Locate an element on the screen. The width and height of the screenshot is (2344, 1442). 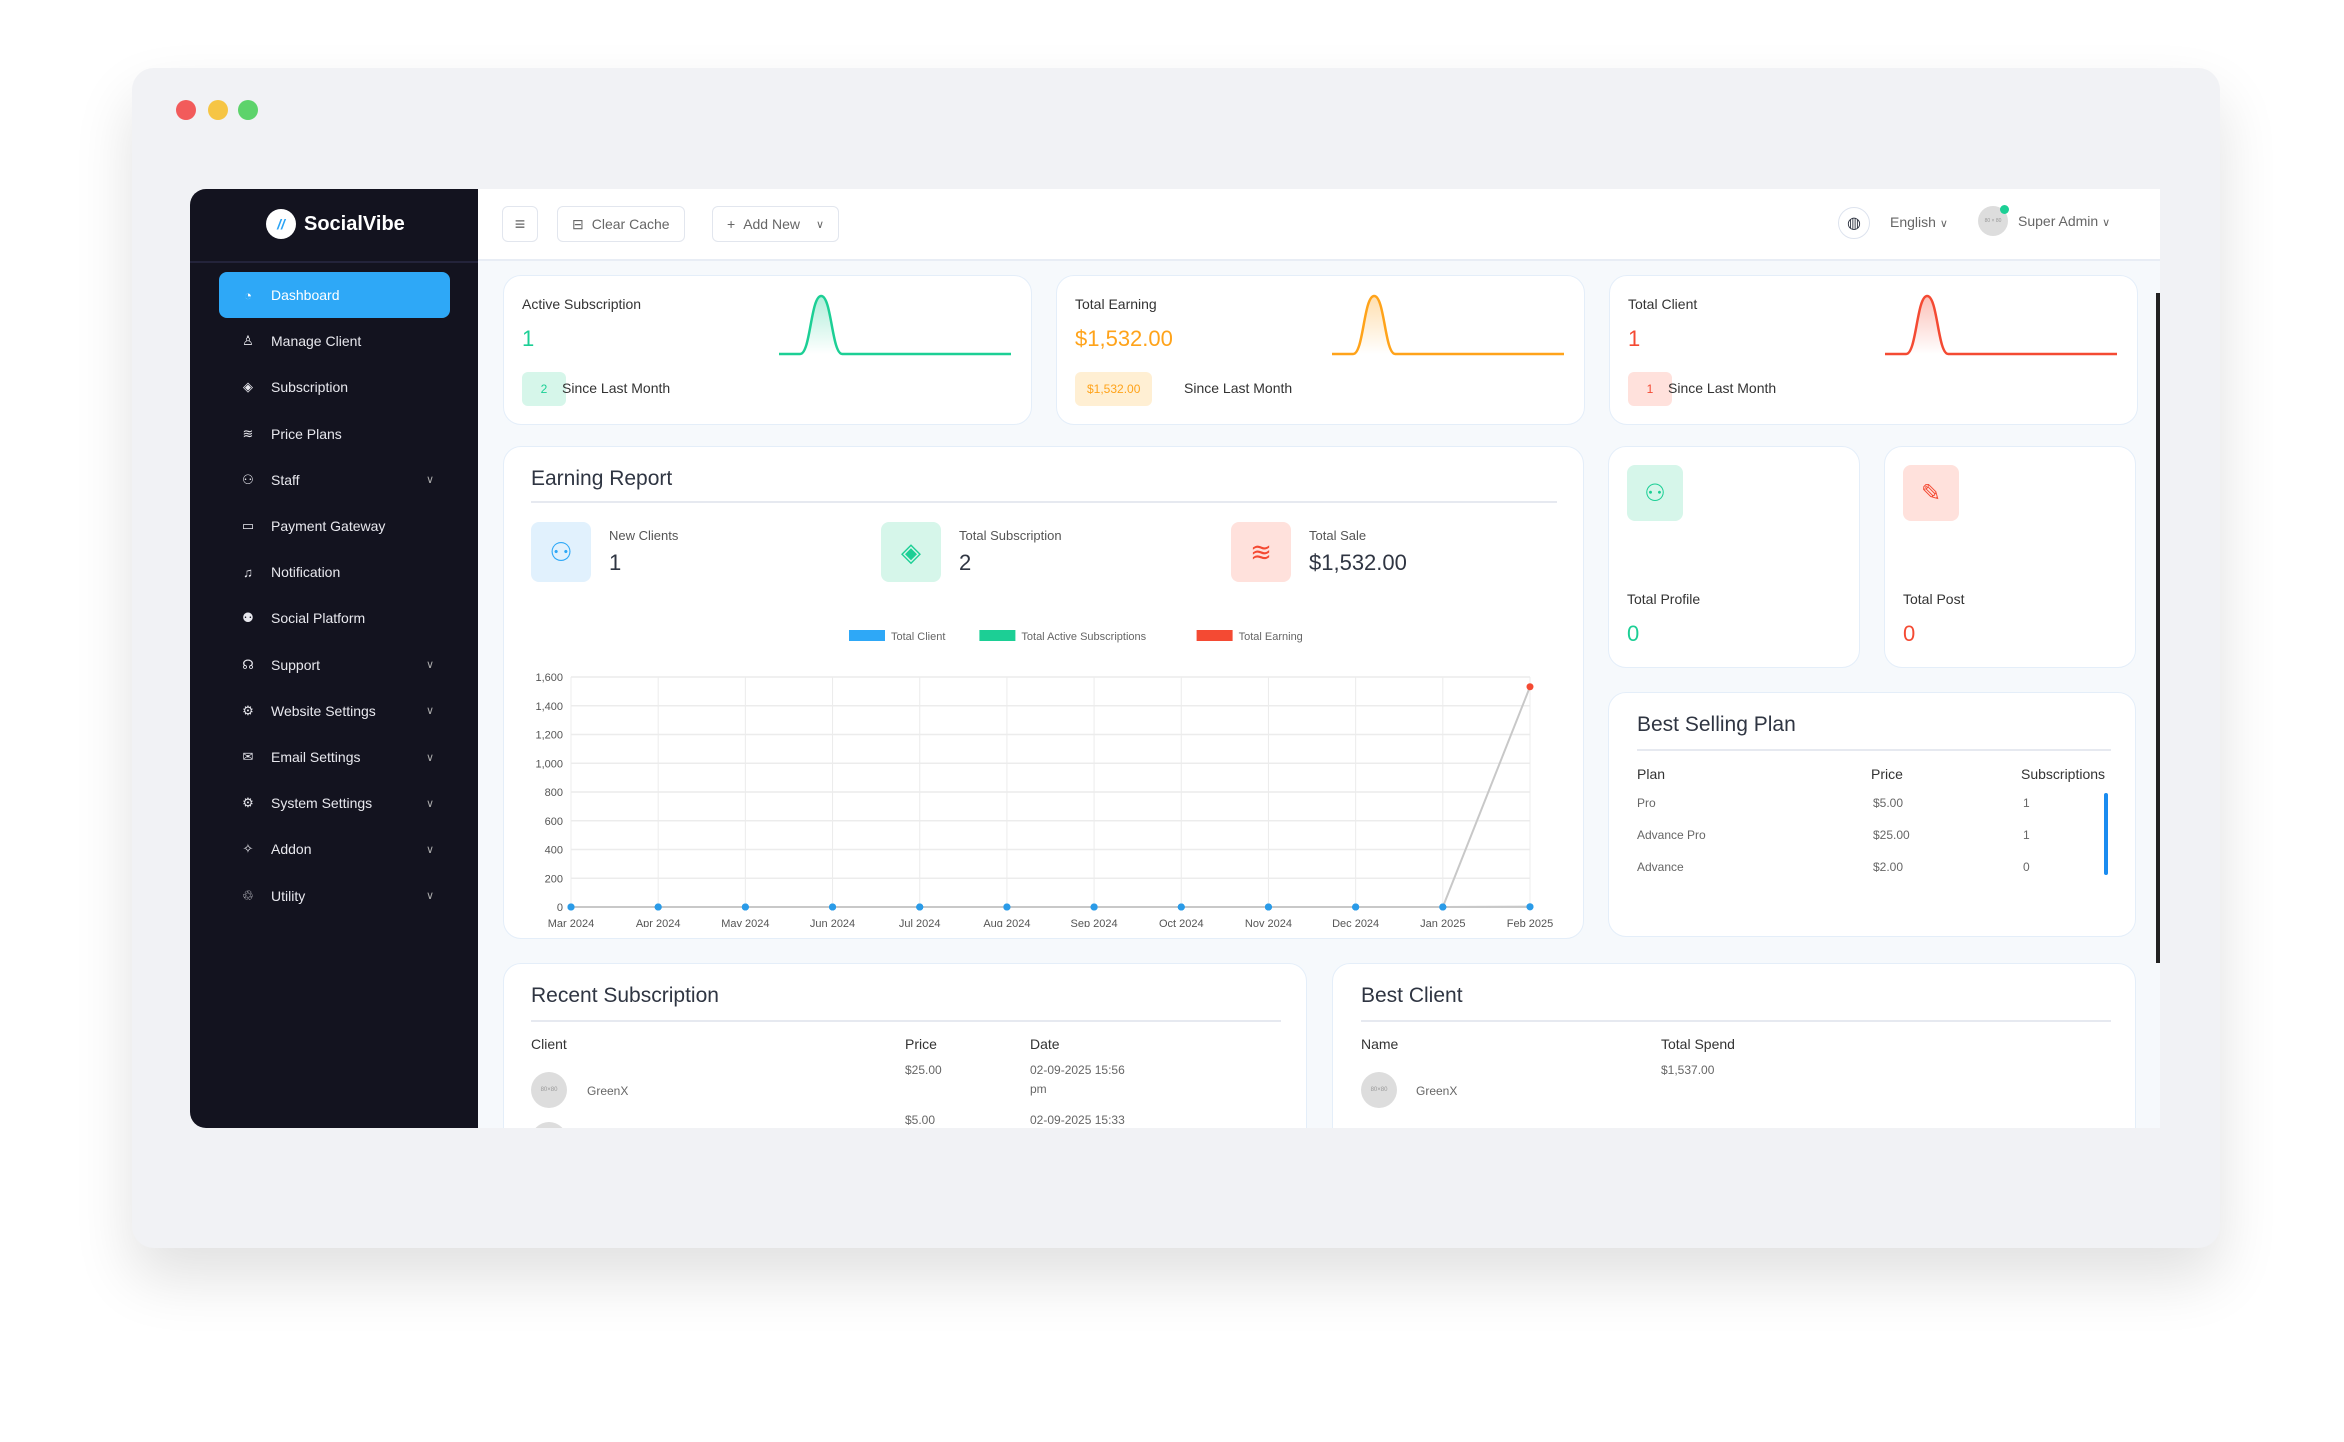
summary-card: Active Subscription 1 2 Since Last Month is located at coordinates (767, 350).